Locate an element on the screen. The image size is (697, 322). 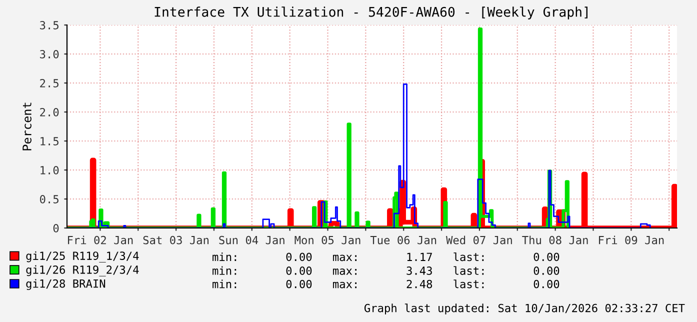
y-tick-label: 2.0 is located at coordinates (49, 112).